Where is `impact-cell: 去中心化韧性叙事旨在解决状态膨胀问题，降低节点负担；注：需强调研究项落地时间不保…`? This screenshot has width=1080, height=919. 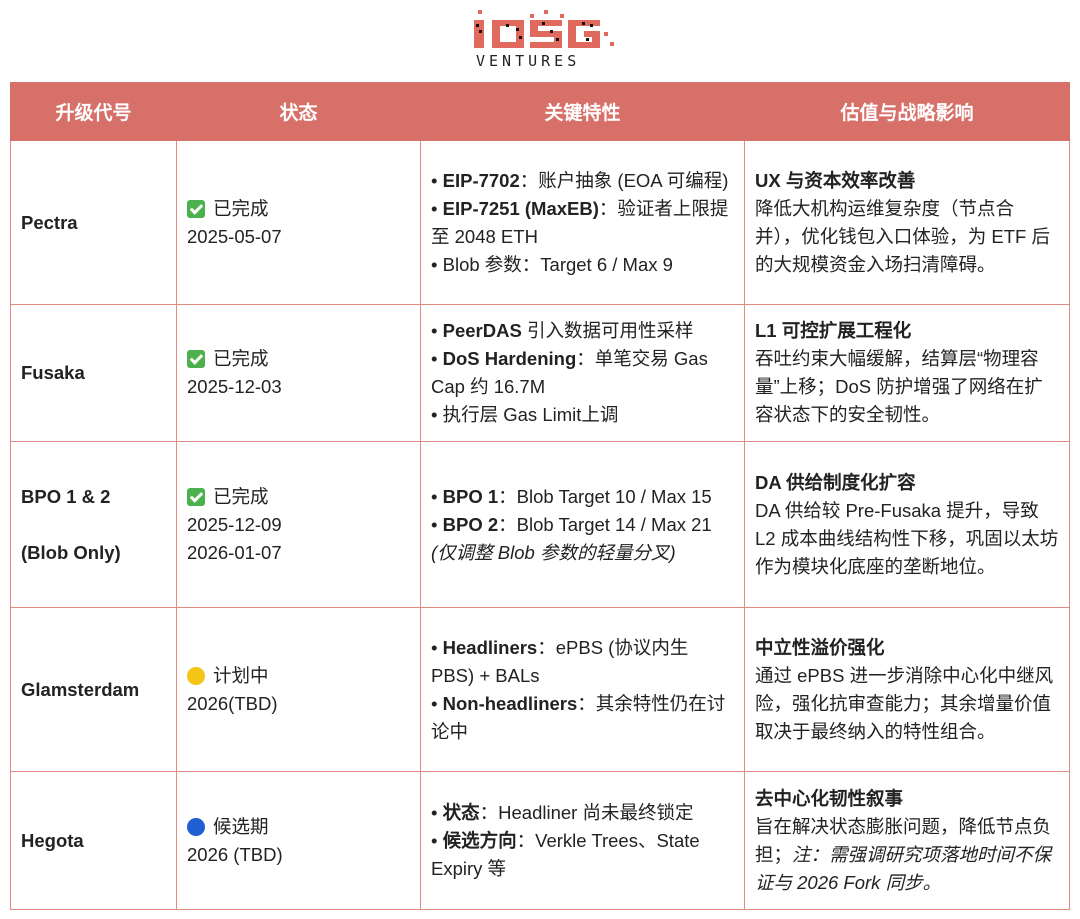 impact-cell: 去中心化韧性叙事旨在解决状态膨胀问题，降低节点负担；注：需强调研究项落地时间不保… is located at coordinates (907, 840).